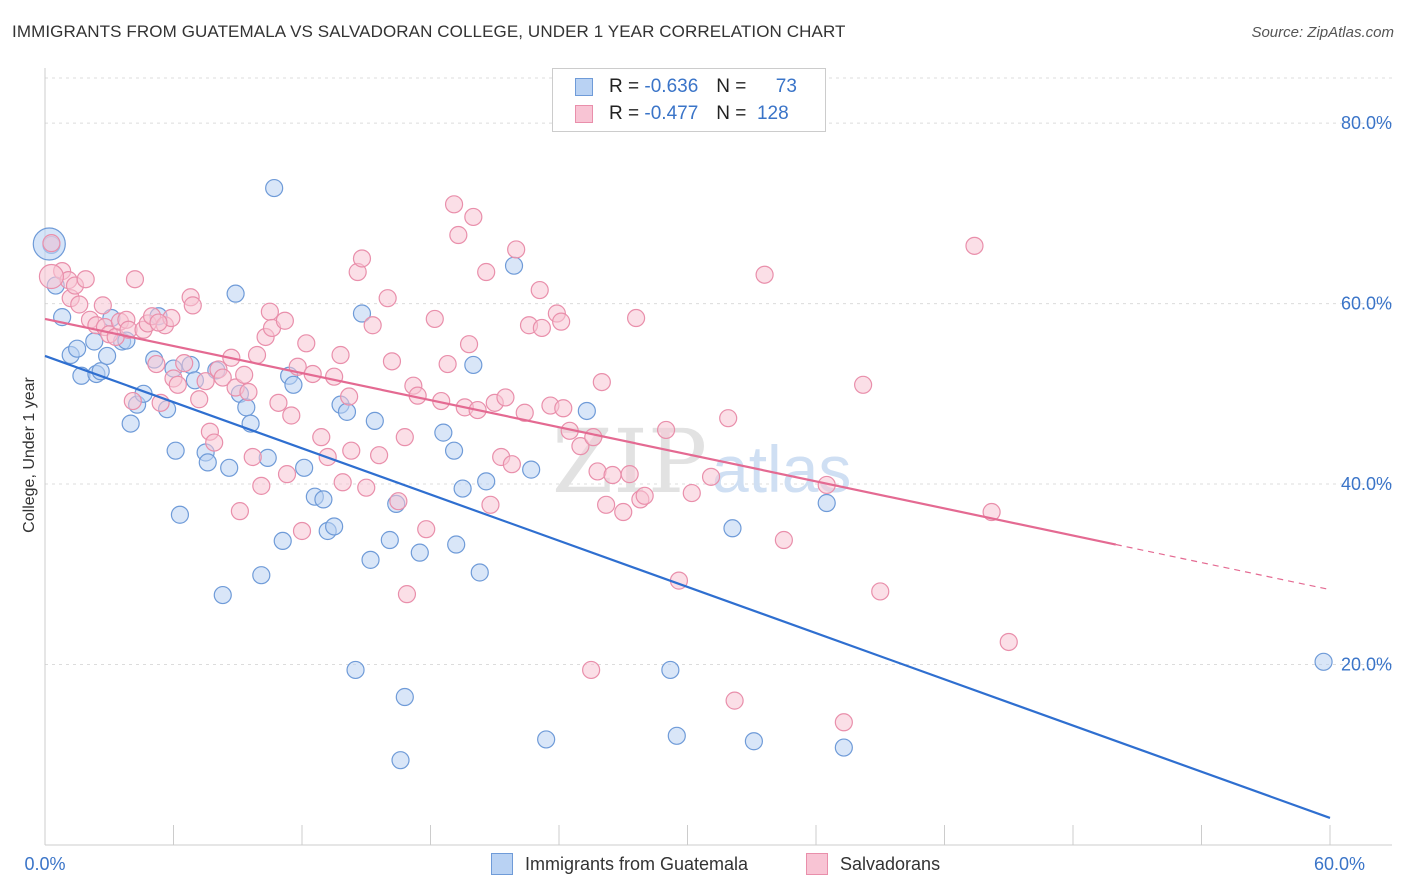  Describe the element at coordinates (772, 113) in the screenshot. I see `legend-n-value-salvadorans: 128` at that location.